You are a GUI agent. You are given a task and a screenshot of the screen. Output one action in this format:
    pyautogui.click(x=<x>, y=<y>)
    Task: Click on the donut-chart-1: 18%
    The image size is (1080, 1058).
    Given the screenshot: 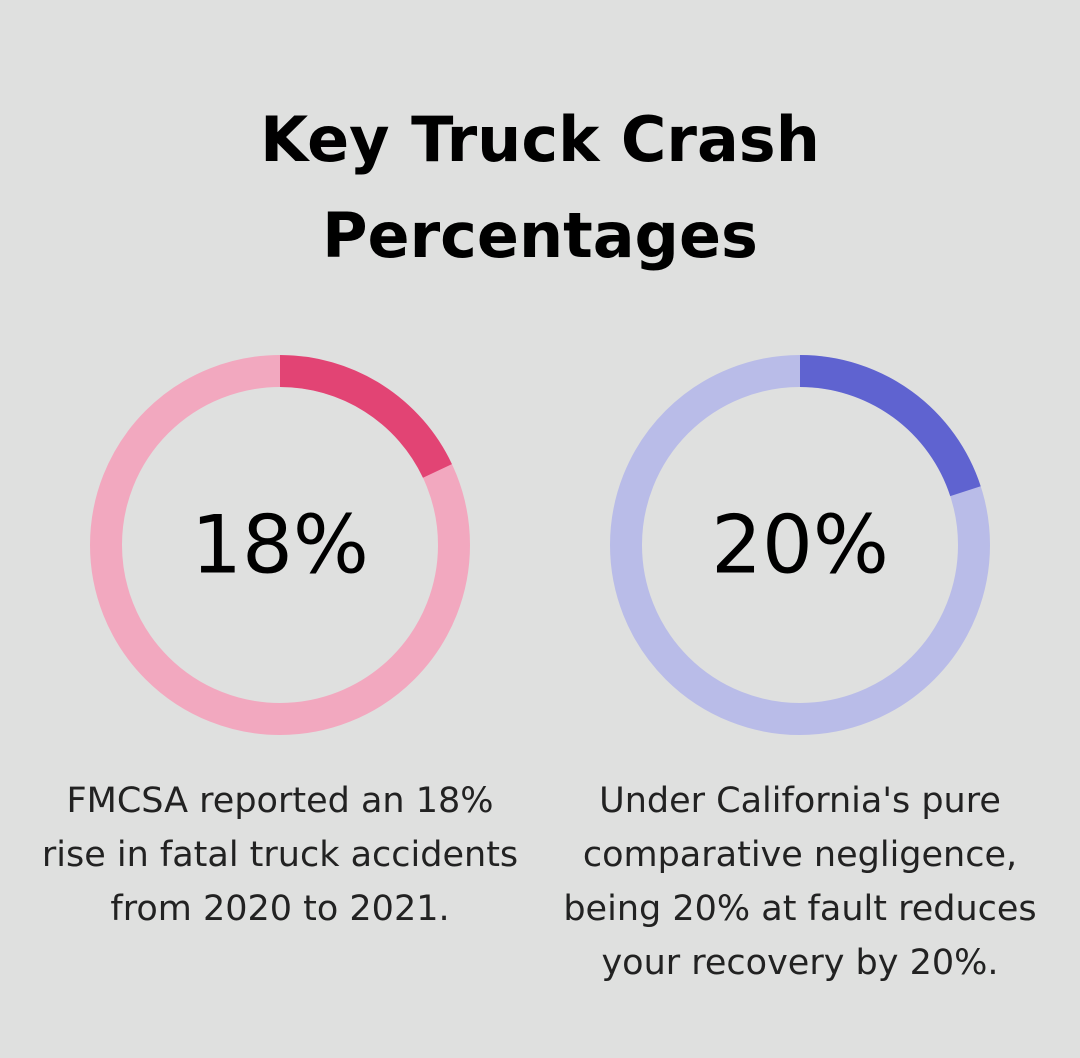 What is the action you would take?
    pyautogui.click(x=280, y=545)
    